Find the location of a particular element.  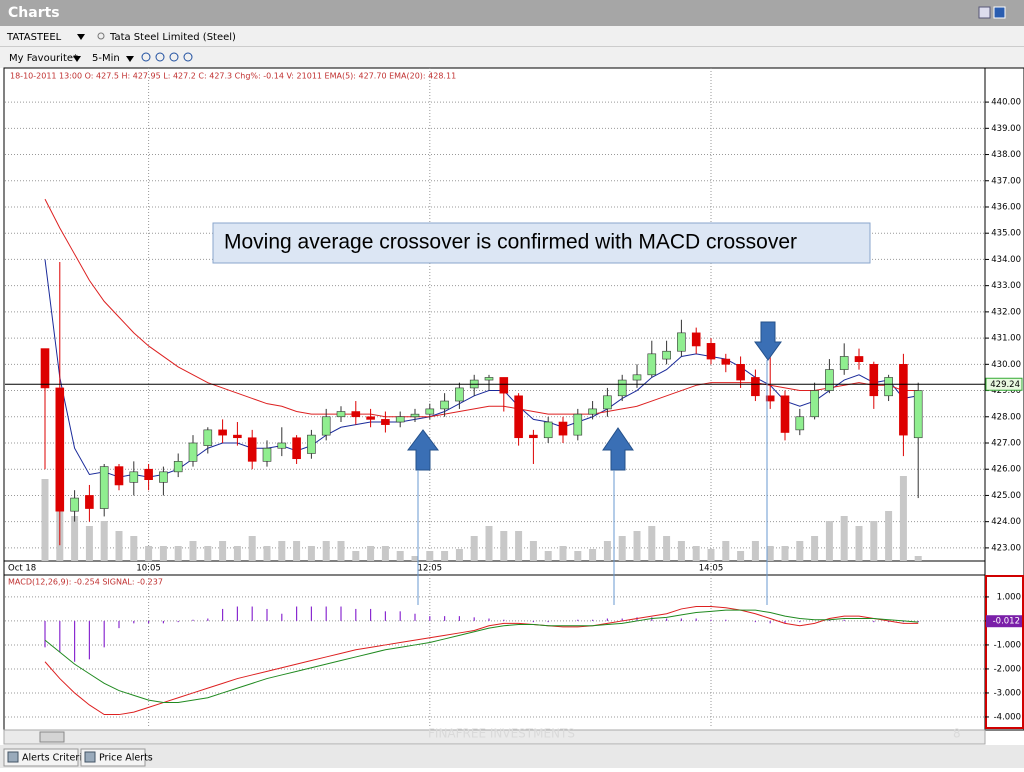

y-tick-label: 429.00 is located at coordinates (1006, 391).